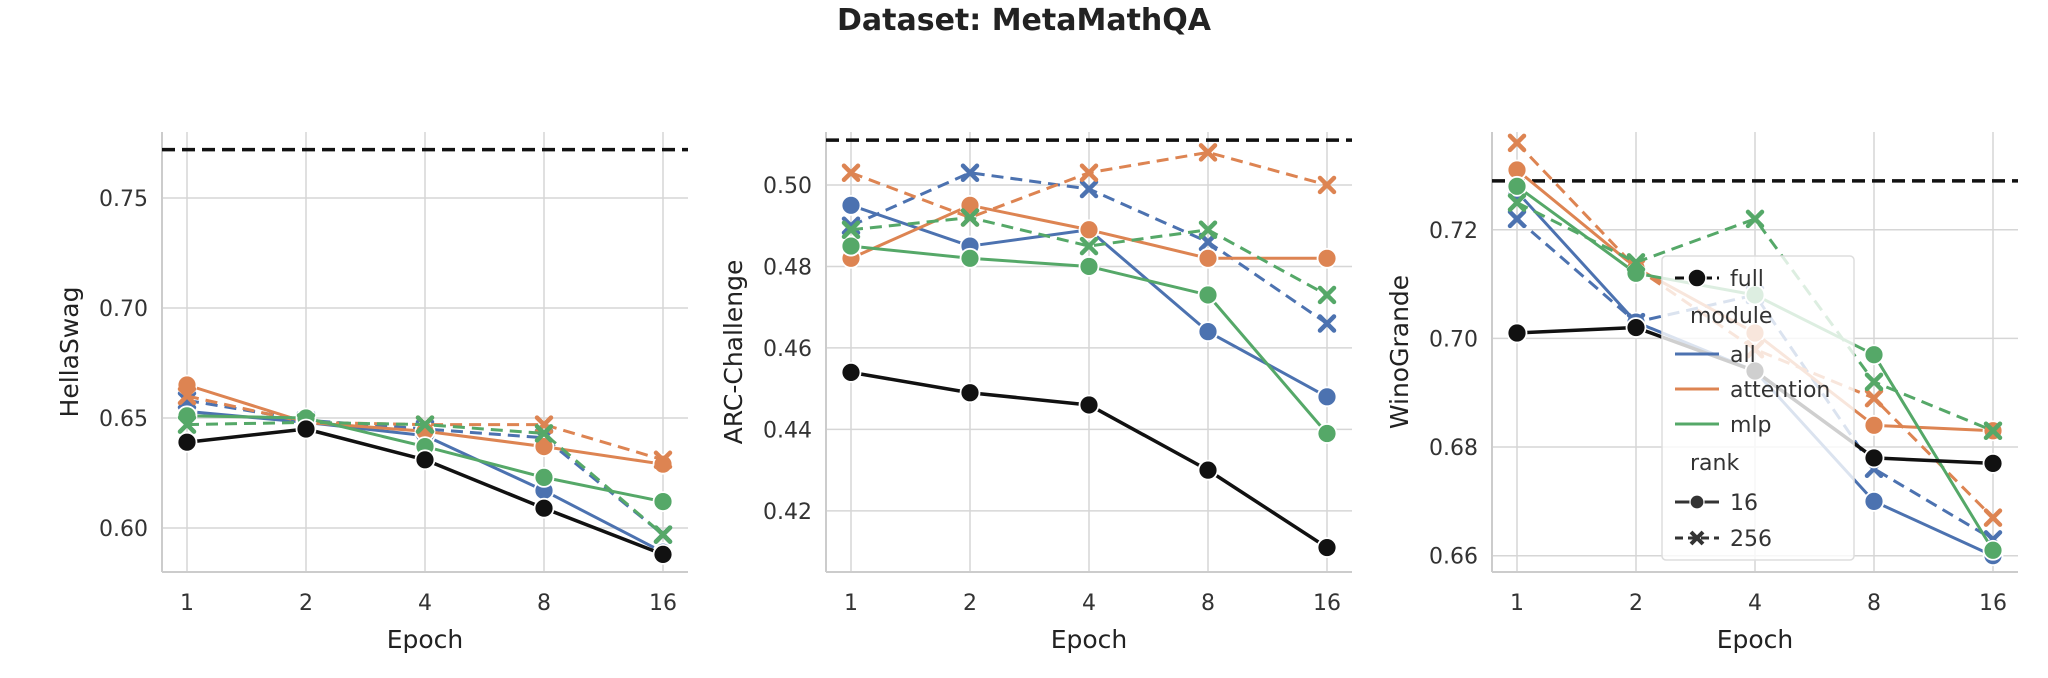 The image size is (2048, 678). I want to click on y-tick-label: 0.68, so click(1453, 448).